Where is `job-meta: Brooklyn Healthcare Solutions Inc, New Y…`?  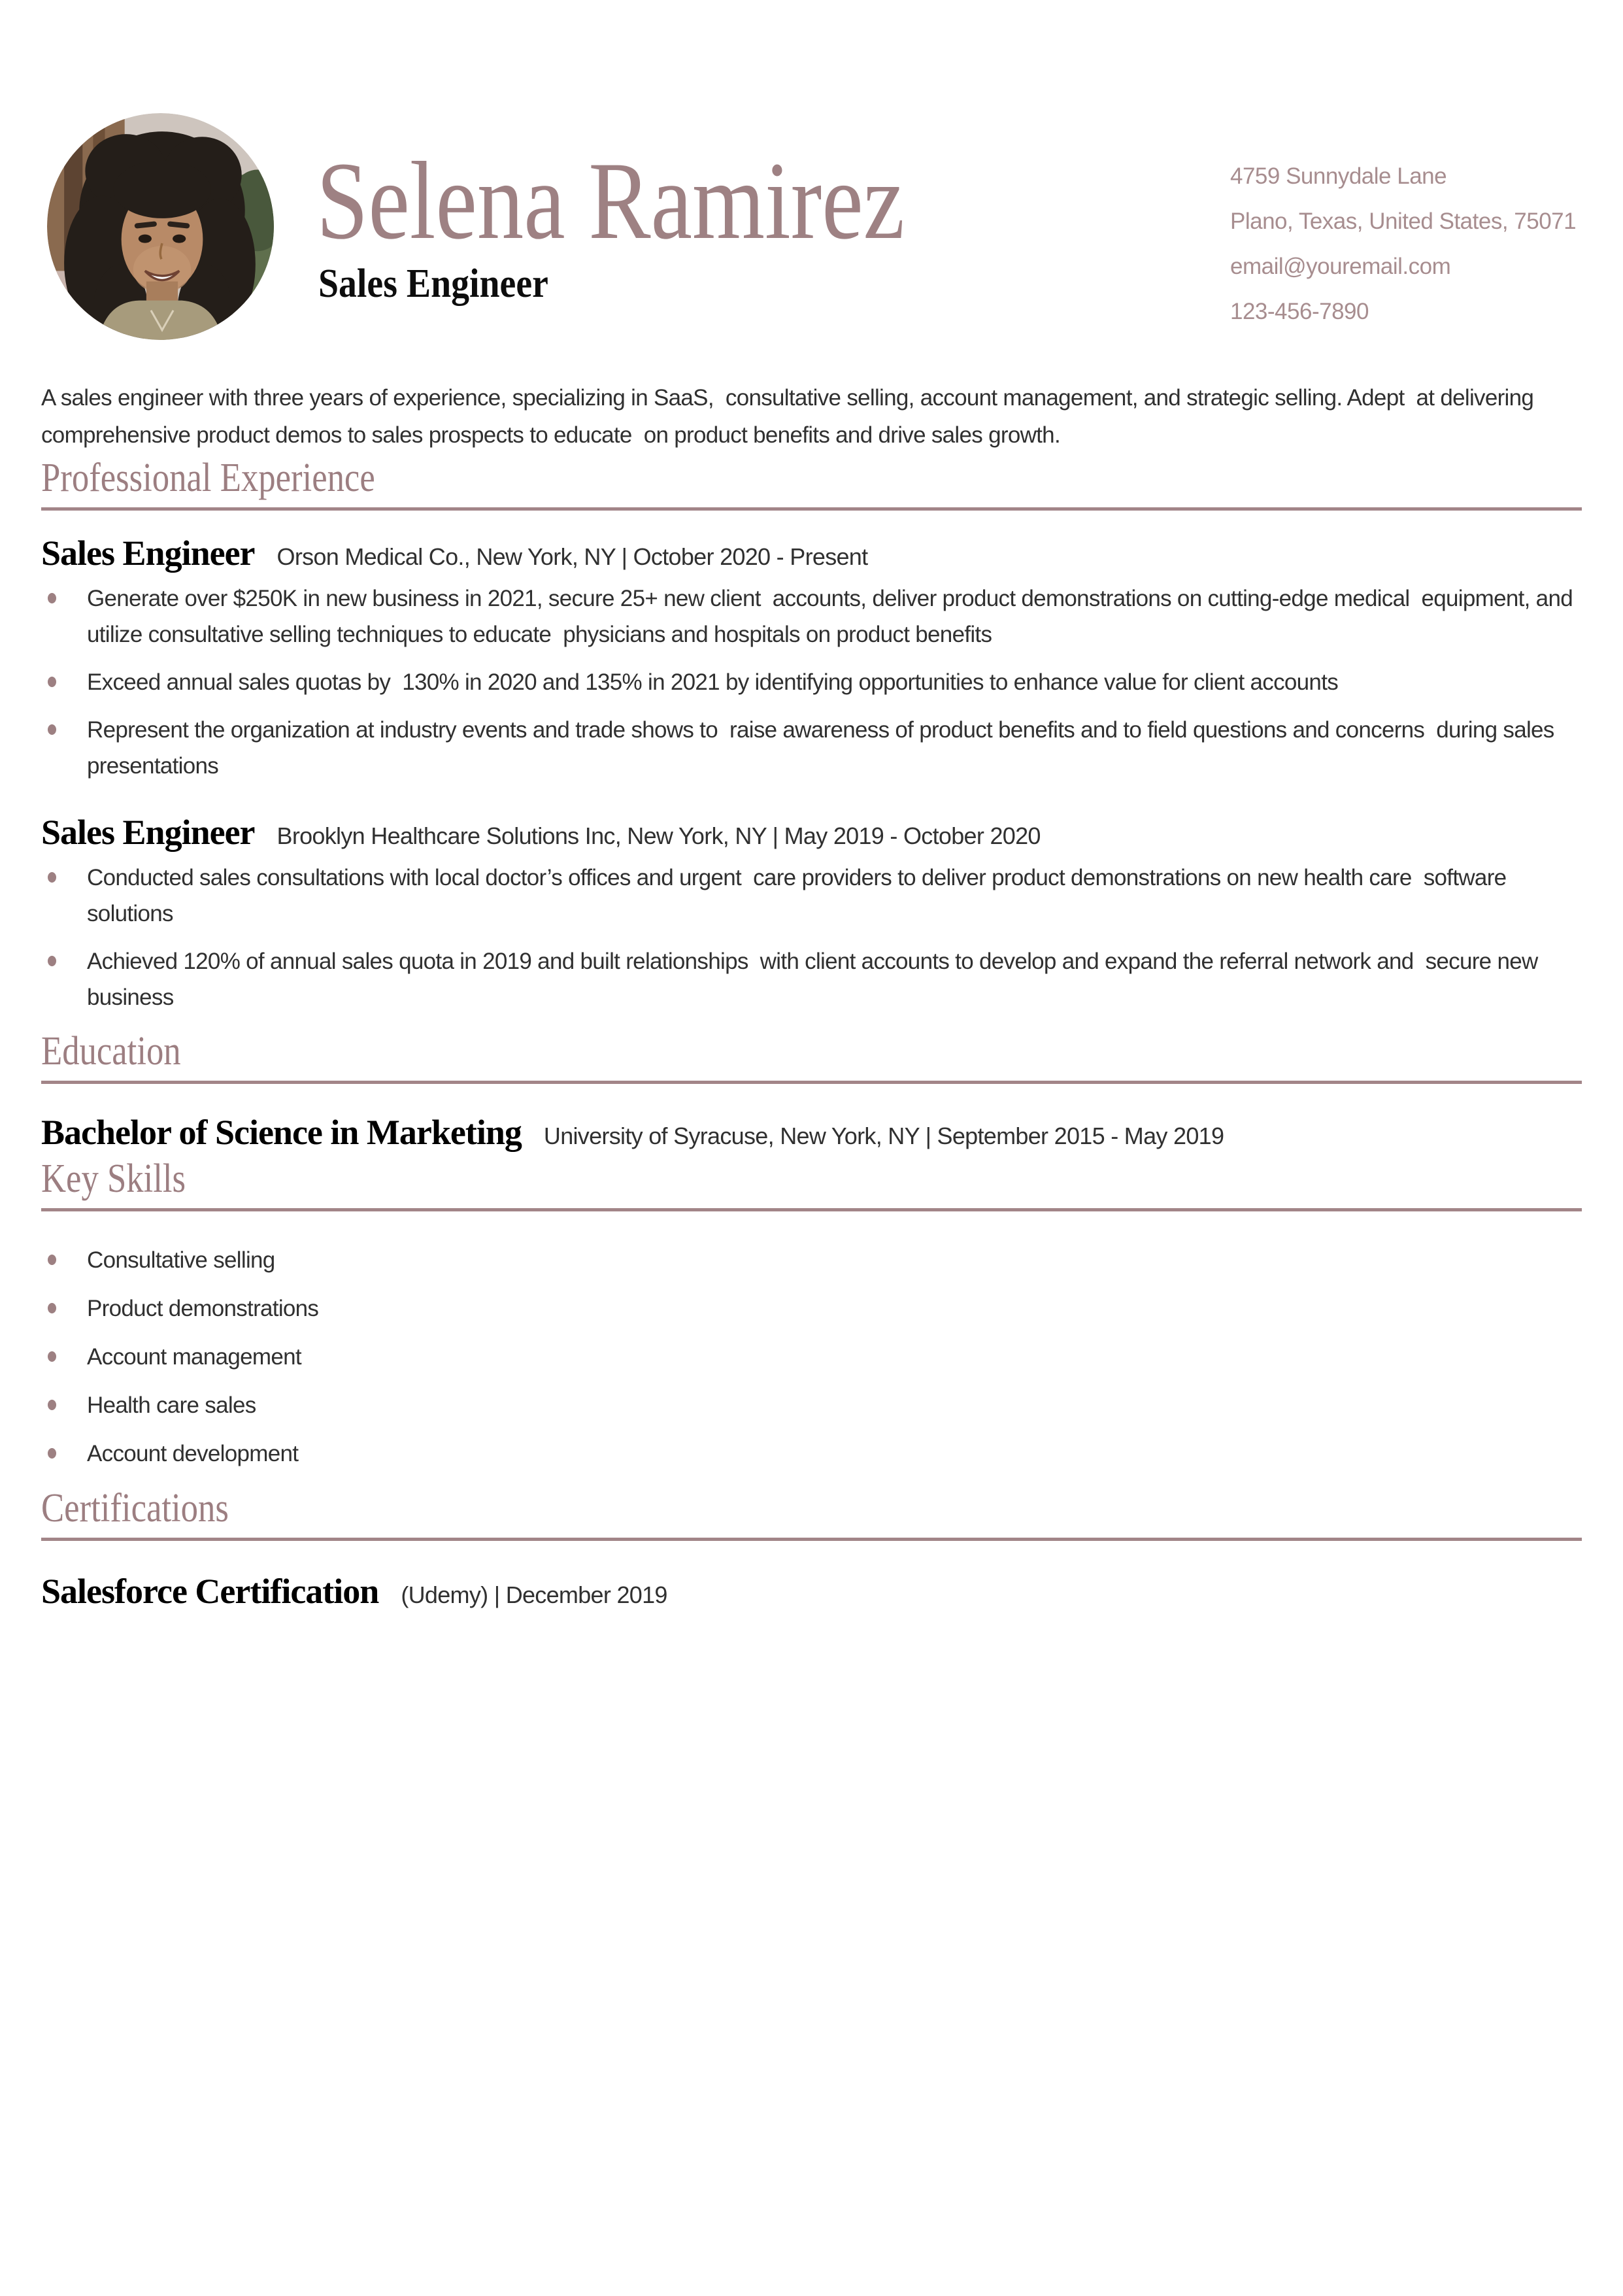
job-meta: Brooklyn Healthcare Solutions Inc, New Y… is located at coordinates (658, 835).